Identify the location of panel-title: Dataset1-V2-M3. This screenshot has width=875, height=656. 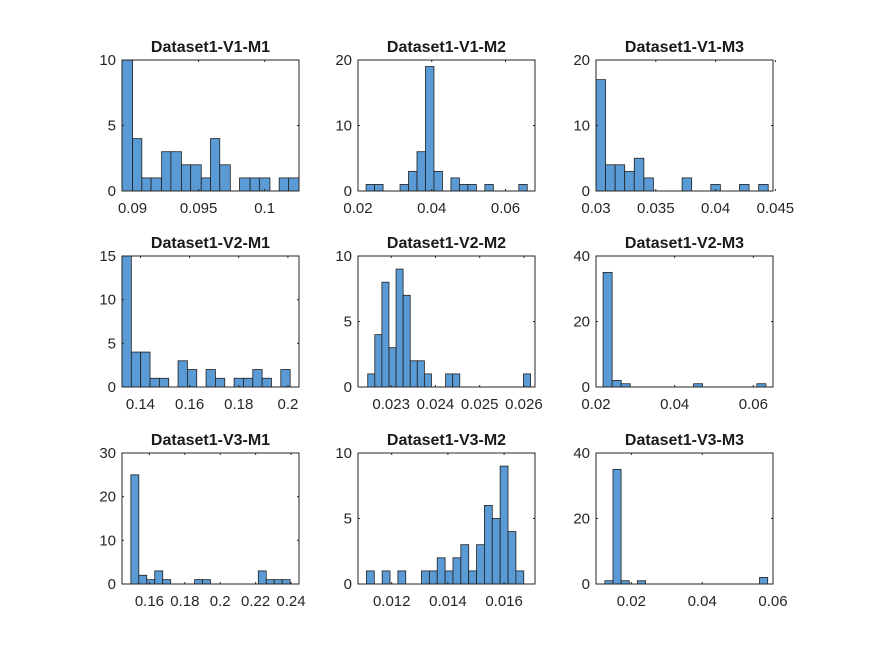
(684, 243).